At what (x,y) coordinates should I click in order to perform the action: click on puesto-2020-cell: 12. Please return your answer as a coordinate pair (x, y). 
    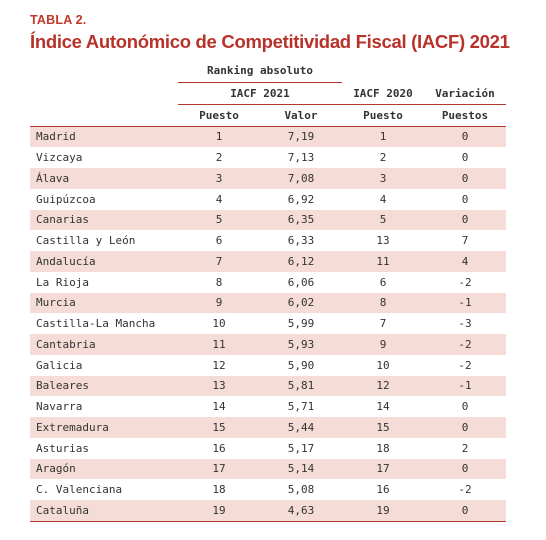
    Looking at the image, I should click on (383, 386).